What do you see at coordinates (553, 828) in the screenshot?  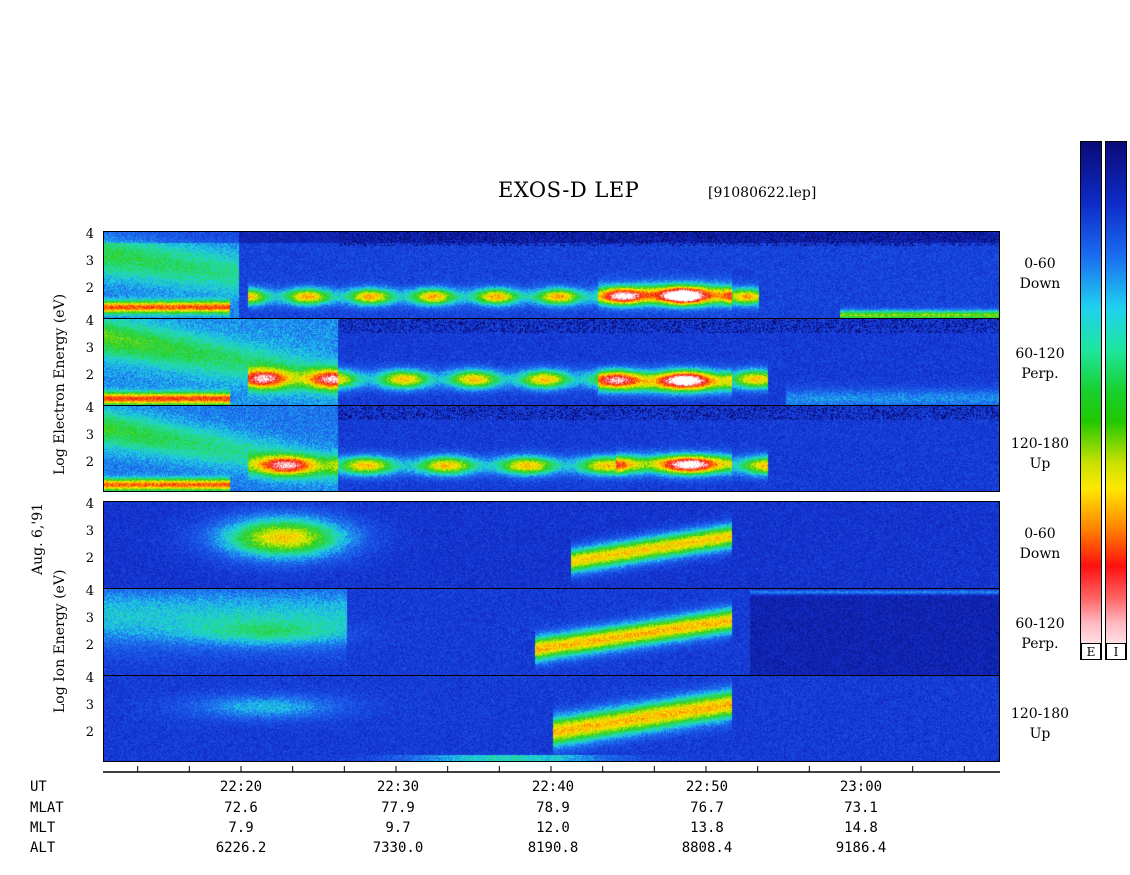 I see `orbit-row-value: 12.0` at bounding box center [553, 828].